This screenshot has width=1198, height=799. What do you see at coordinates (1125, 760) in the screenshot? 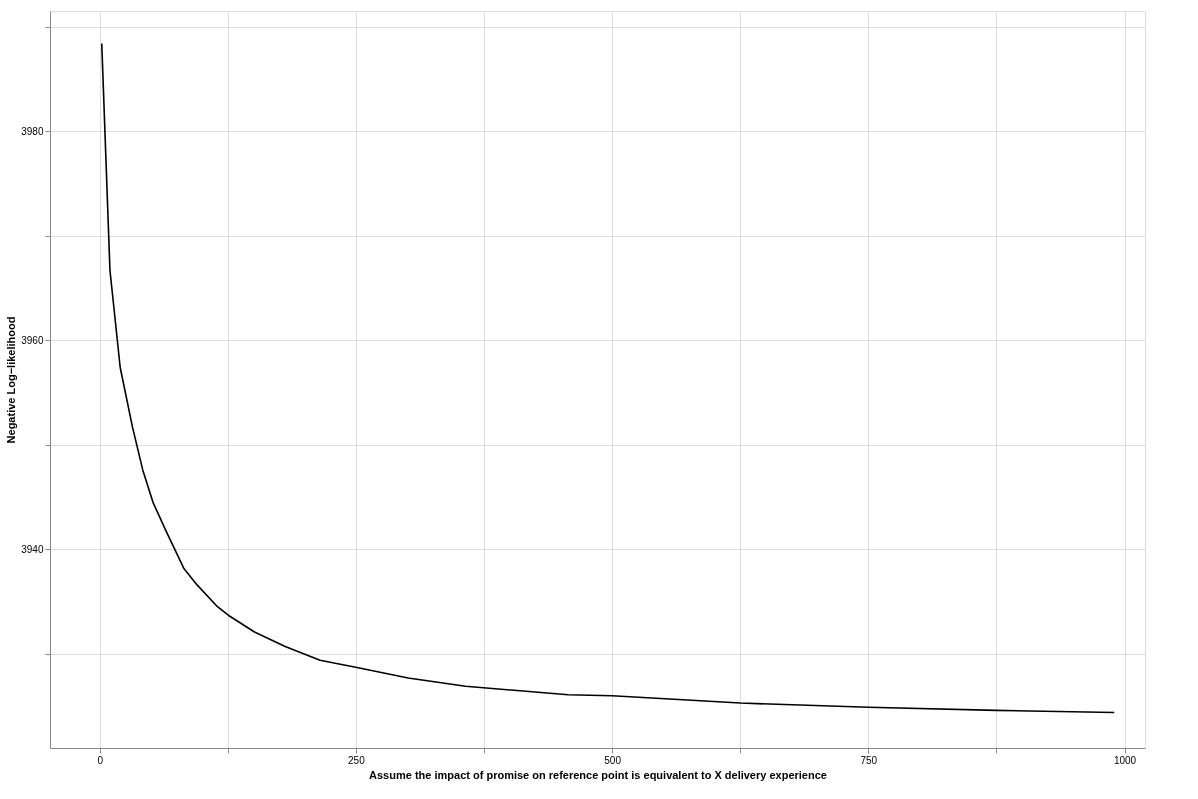
I see `x-tick-label: 1000` at bounding box center [1125, 760].